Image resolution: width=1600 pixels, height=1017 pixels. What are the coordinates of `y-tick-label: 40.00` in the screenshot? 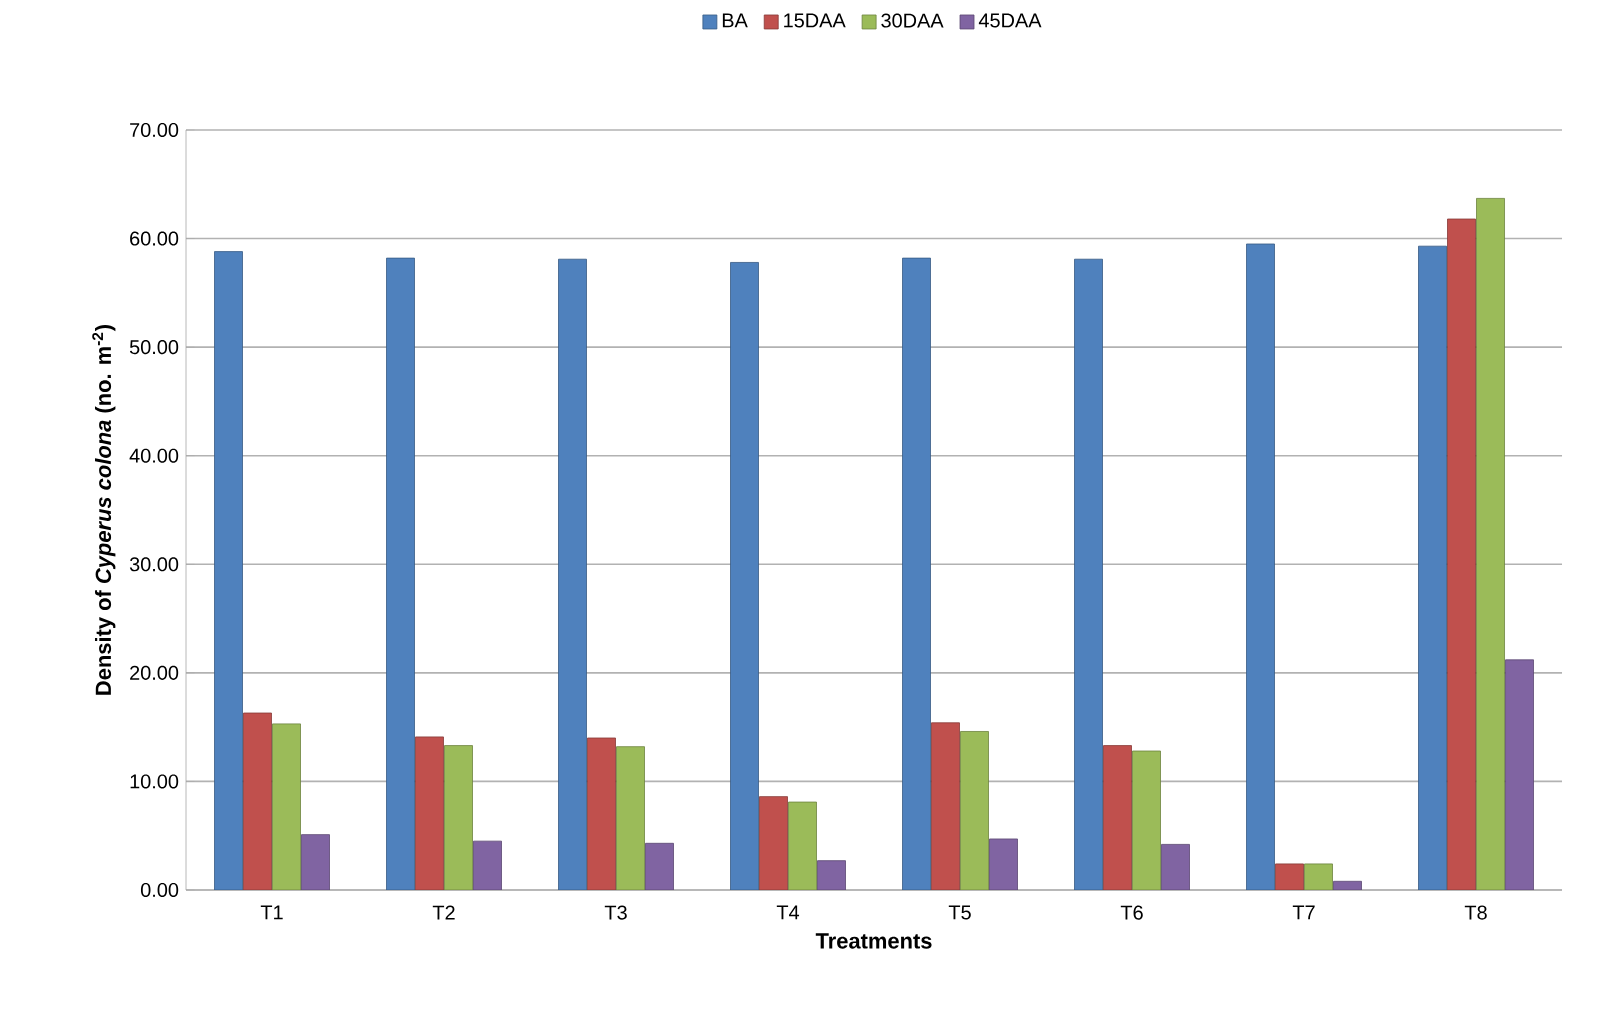 It's located at (154, 455).